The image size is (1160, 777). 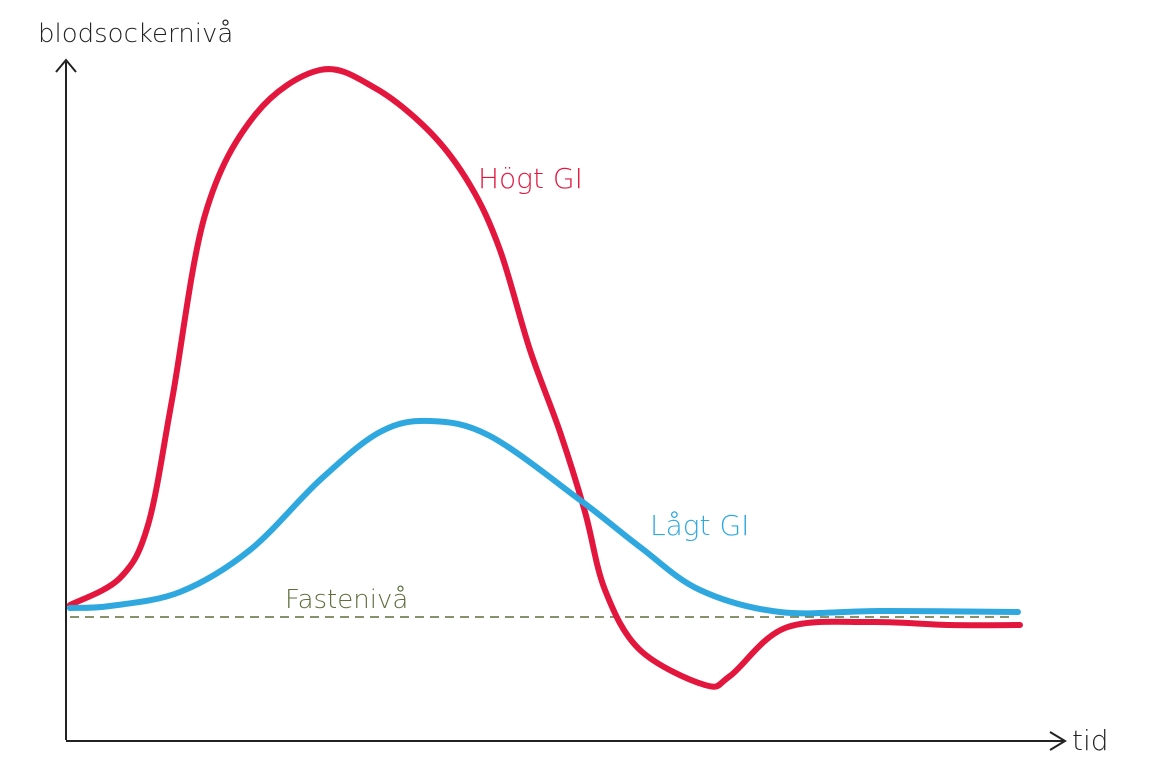 I want to click on low-gi-label: Lågt GI, so click(x=699, y=525).